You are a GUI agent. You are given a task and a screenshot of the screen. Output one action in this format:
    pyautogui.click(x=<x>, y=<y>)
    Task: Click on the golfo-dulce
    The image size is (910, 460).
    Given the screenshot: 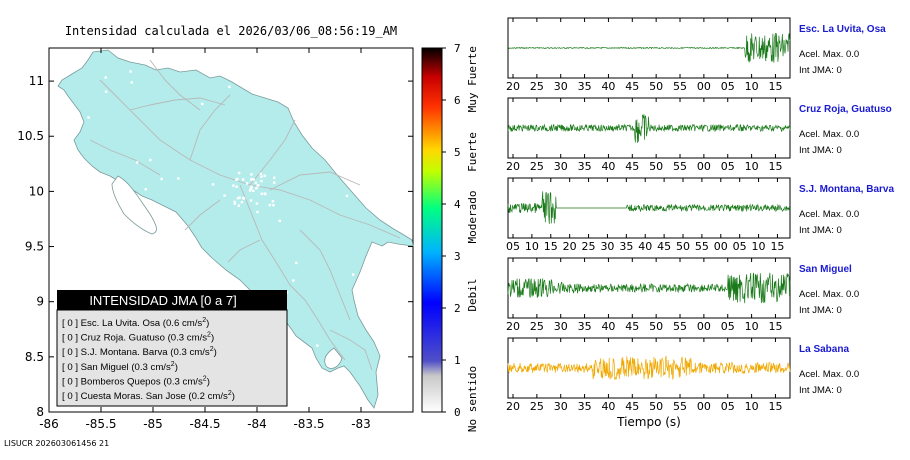 What is the action you would take?
    pyautogui.click(x=333, y=358)
    